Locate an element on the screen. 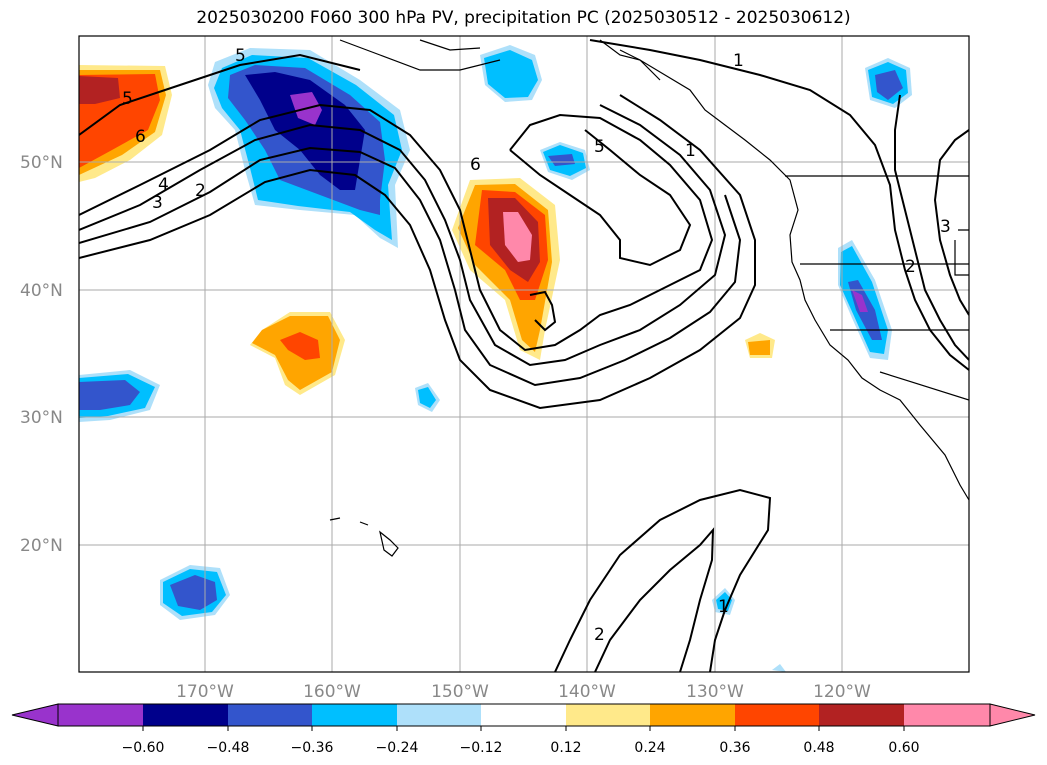  colorbar-tick-label: 0.12 is located at coordinates (565, 748).